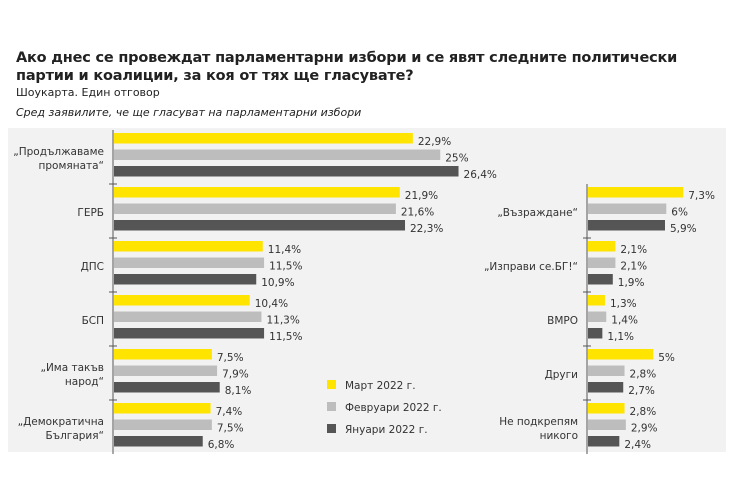 The height and width of the screenshot is (500, 730). What do you see at coordinates (93, 321) in the screenshot?
I see `category-label: БСП` at bounding box center [93, 321].